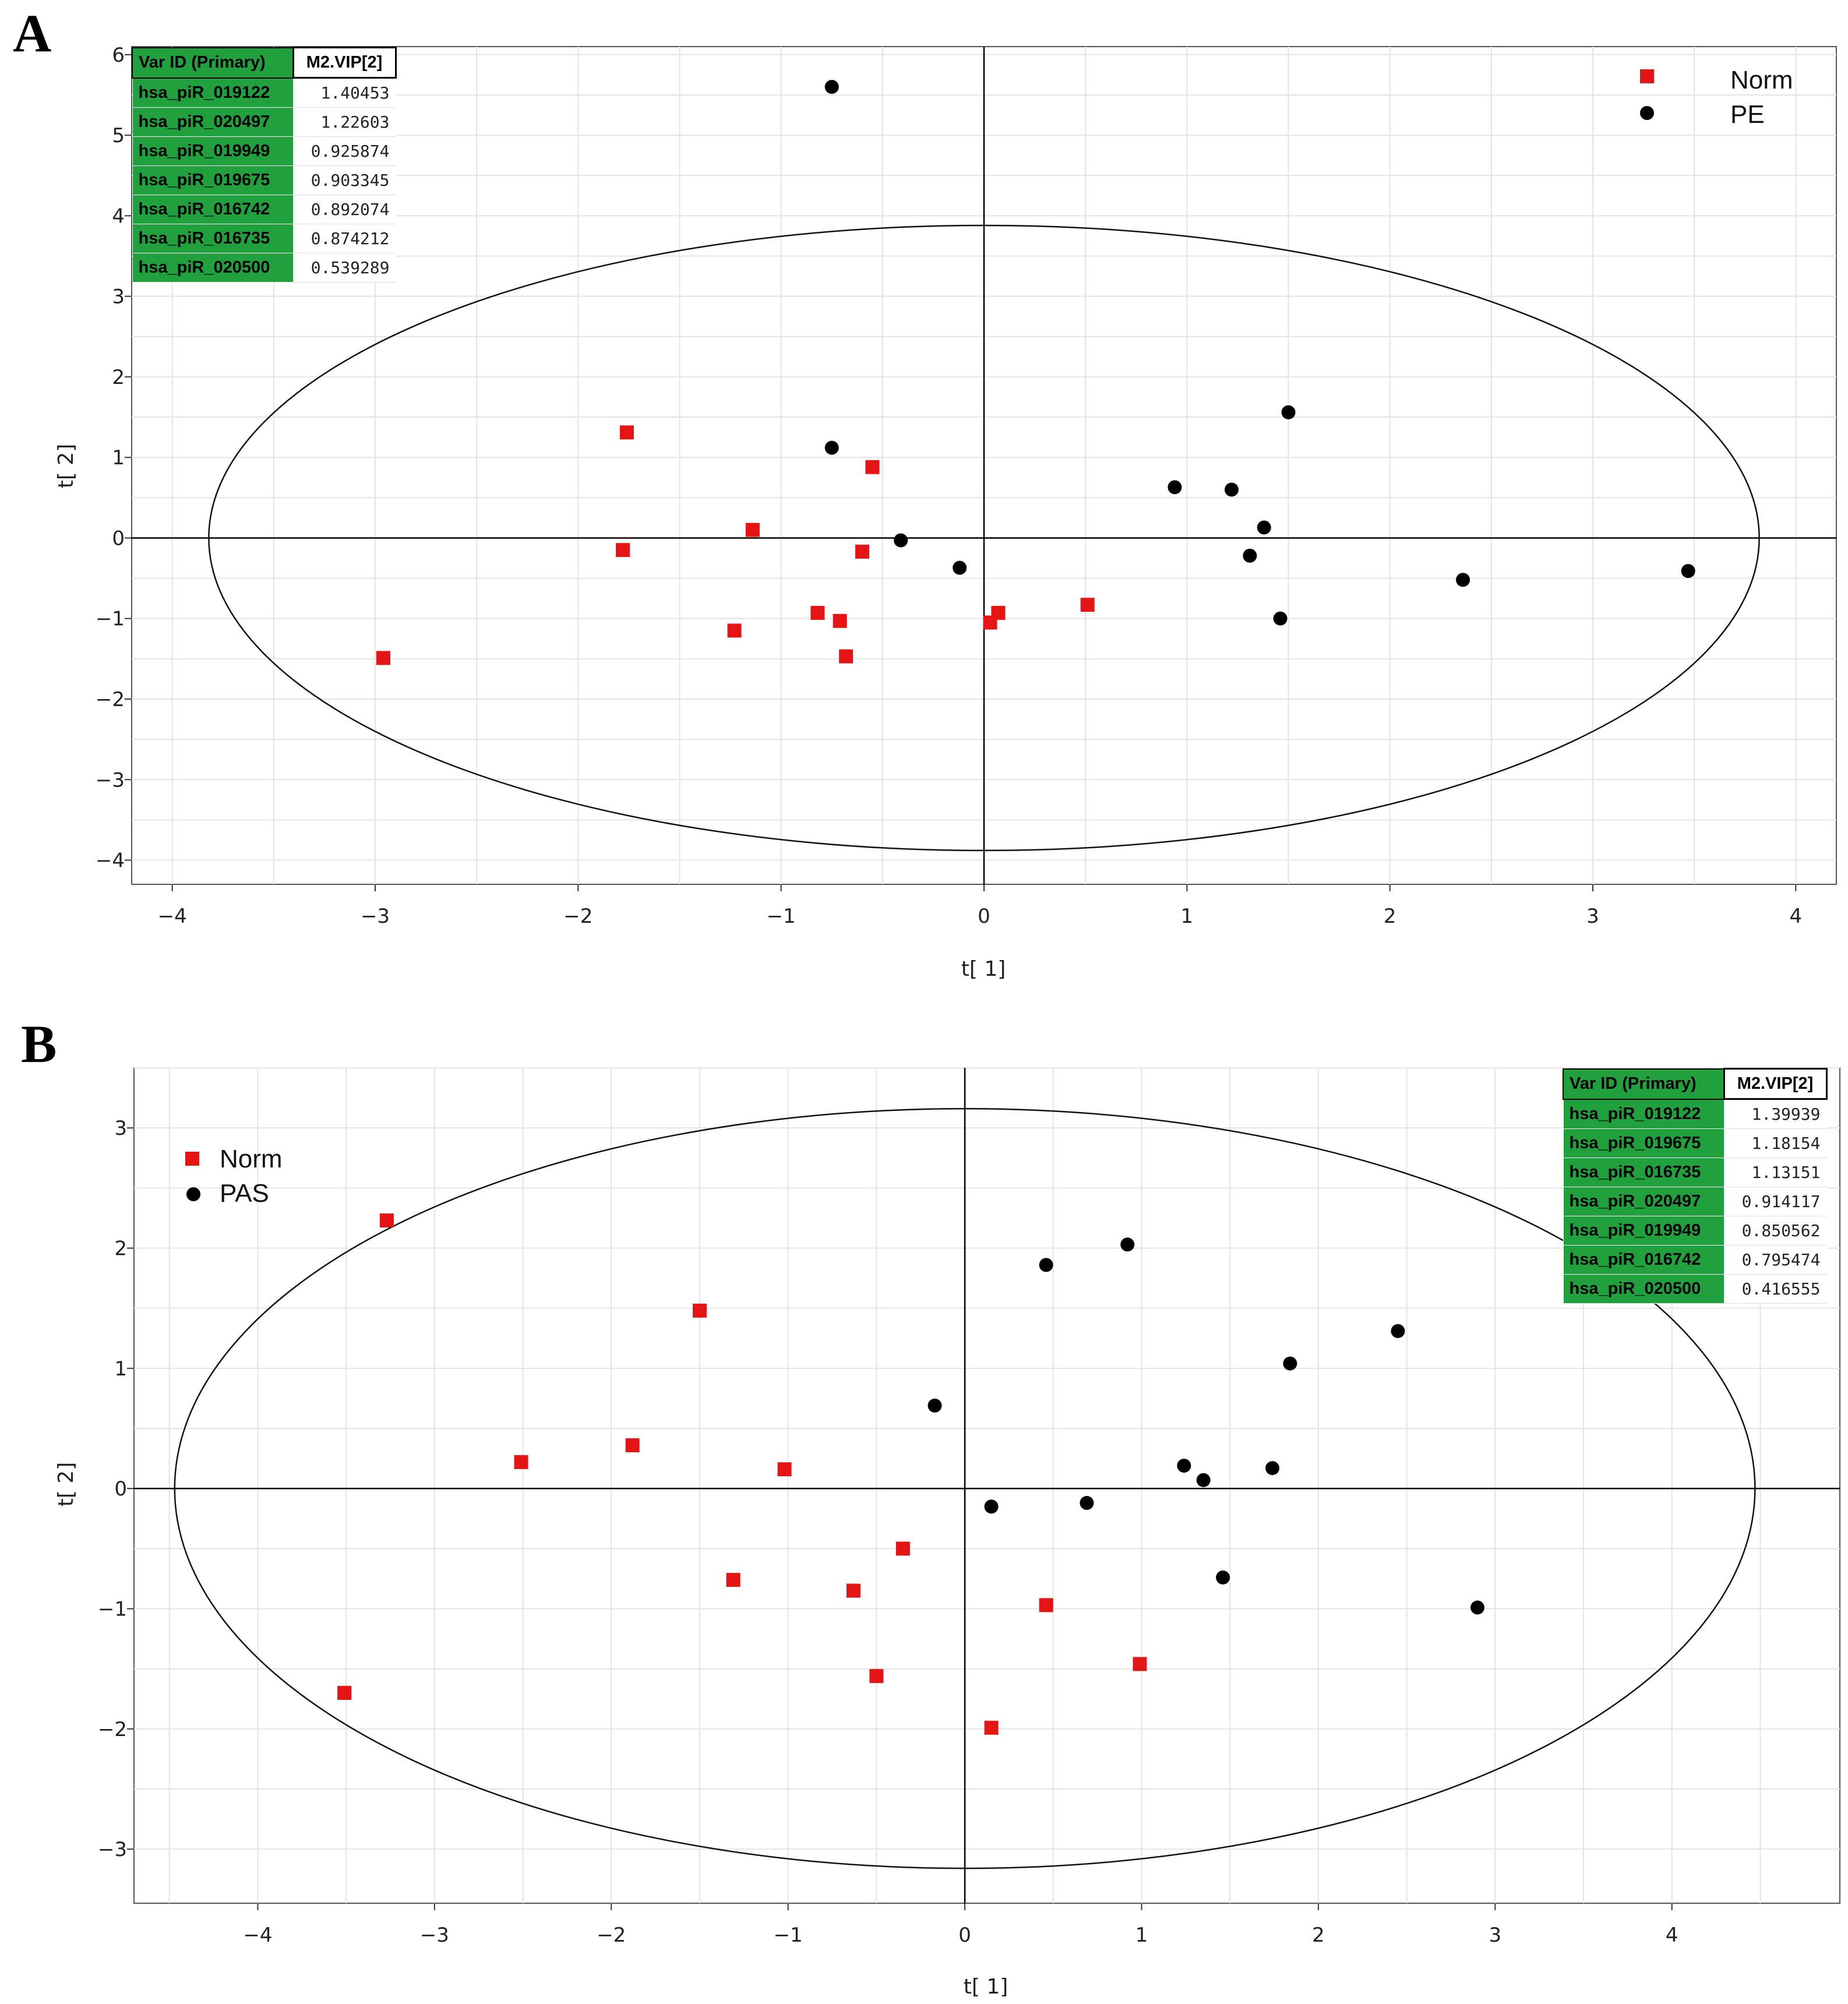 Image resolution: width=1848 pixels, height=2004 pixels. Describe the element at coordinates (1775, 1289) in the screenshot. I see `vip-b-row-value: 0.416555` at that location.